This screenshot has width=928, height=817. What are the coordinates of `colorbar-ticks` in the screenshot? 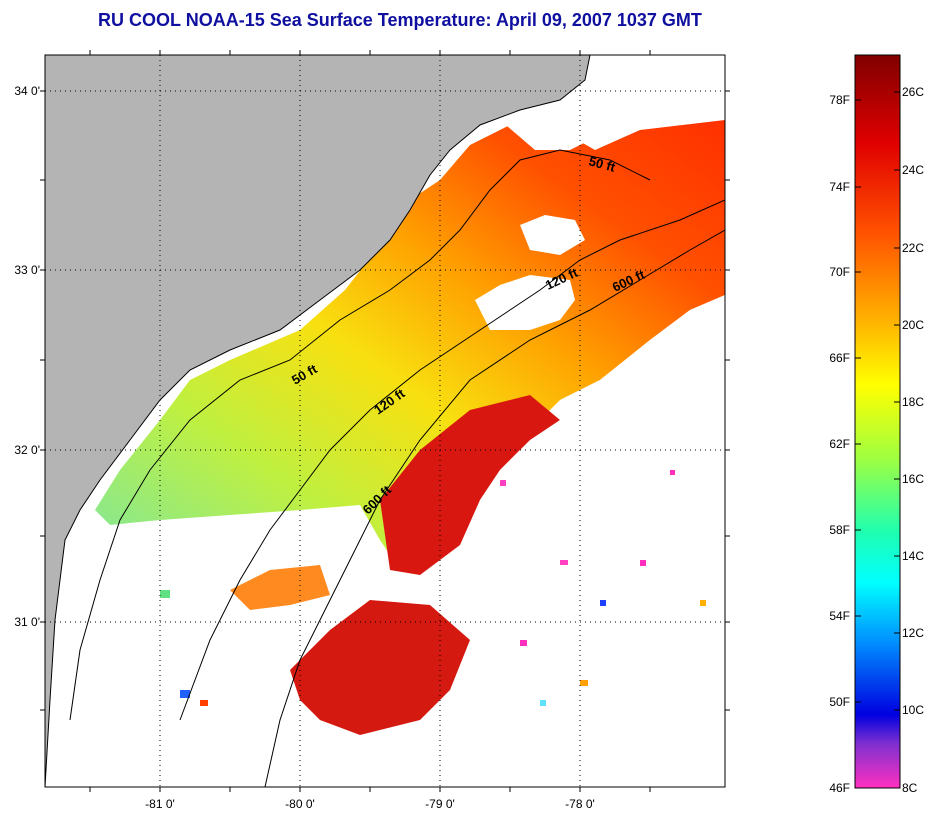 It's located at (877, 401).